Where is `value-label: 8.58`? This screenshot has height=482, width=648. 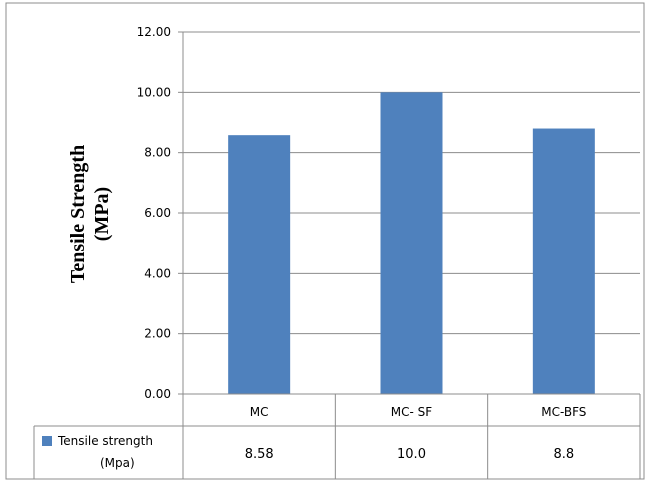
value-label: 8.58 is located at coordinates (259, 454).